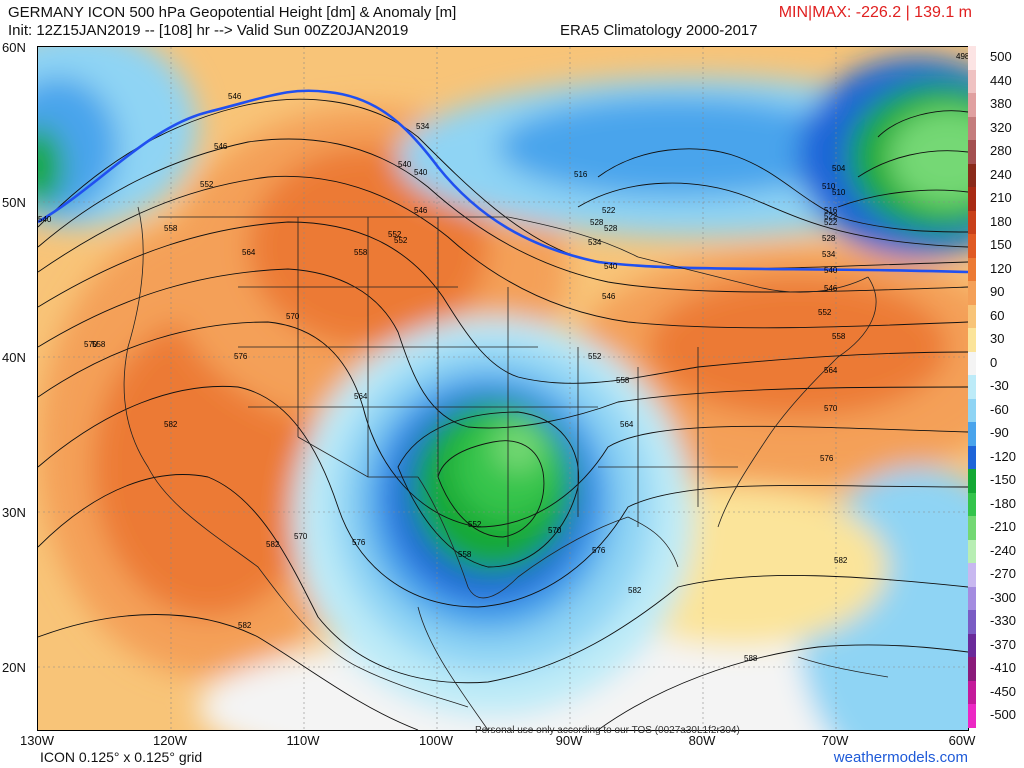 The image size is (1024, 768). Describe the element at coordinates (996, 222) in the screenshot. I see `legend-entry: 180` at that location.